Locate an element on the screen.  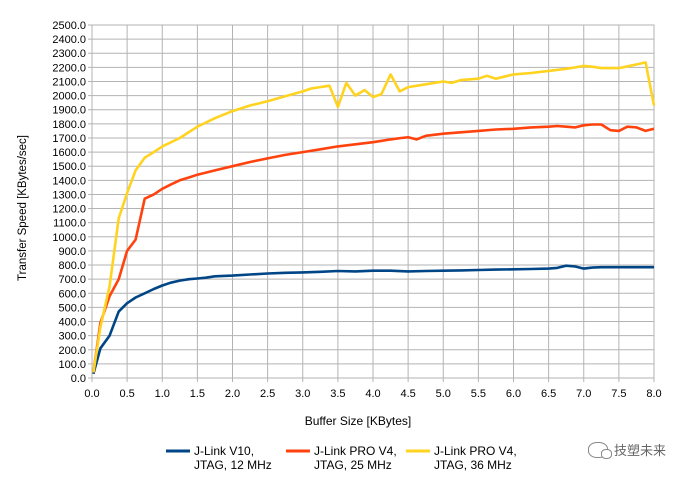
legend-label: JTAG, 36 MHz is located at coordinates (473, 465).